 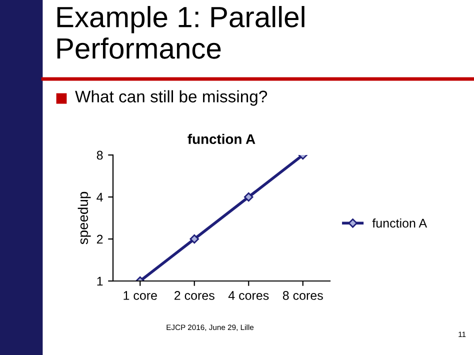 I want to click on y-tick-label: 2, so click(x=99, y=239).